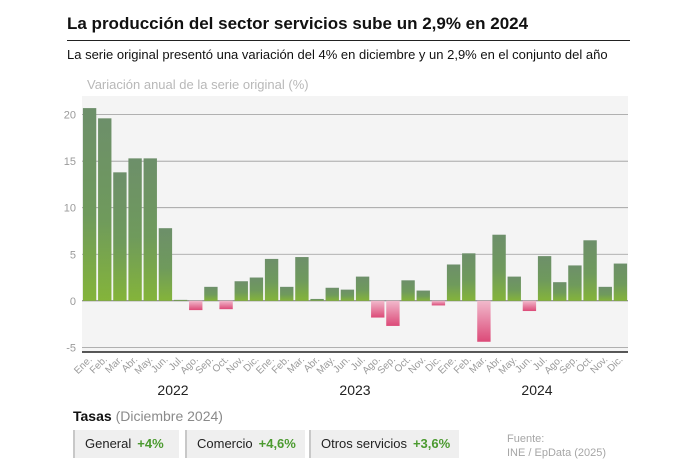  What do you see at coordinates (225, 443) in the screenshot?
I see `rate-label: Comercio` at bounding box center [225, 443].